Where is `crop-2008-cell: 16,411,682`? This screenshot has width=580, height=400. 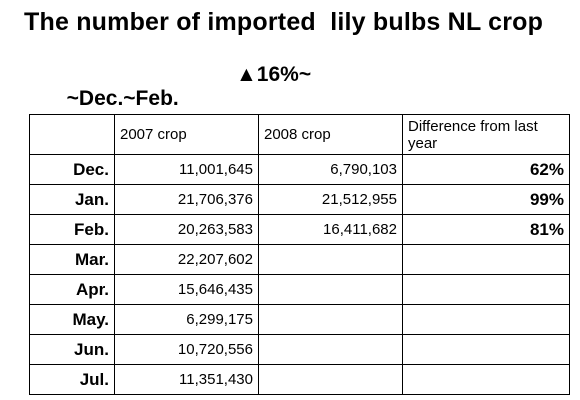
crop-2008-cell: 16,411,682 is located at coordinates (330, 229).